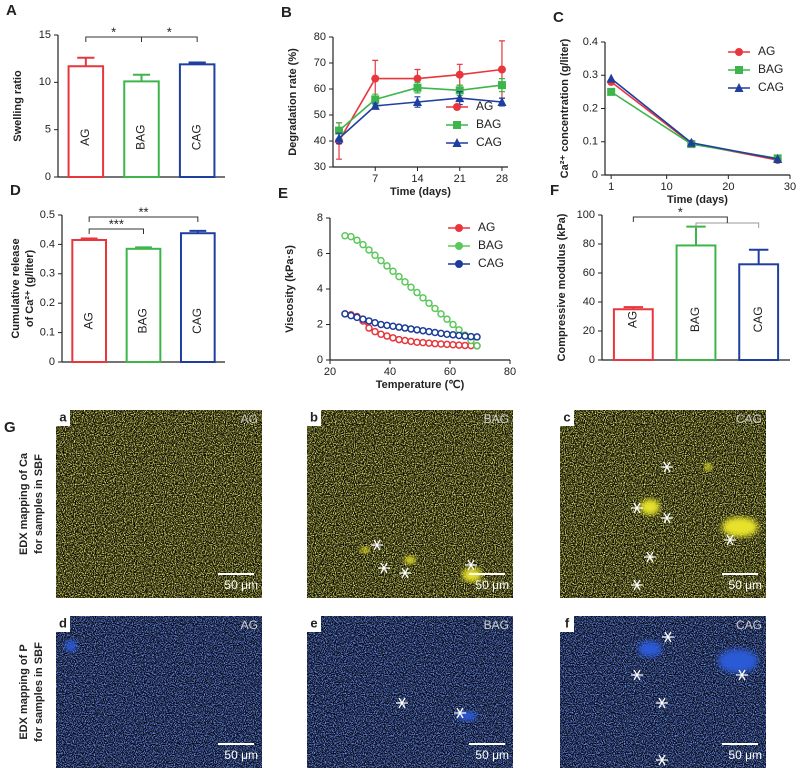 The height and width of the screenshot is (769, 800). I want to click on y-tick-label: 80, so click(589, 244).